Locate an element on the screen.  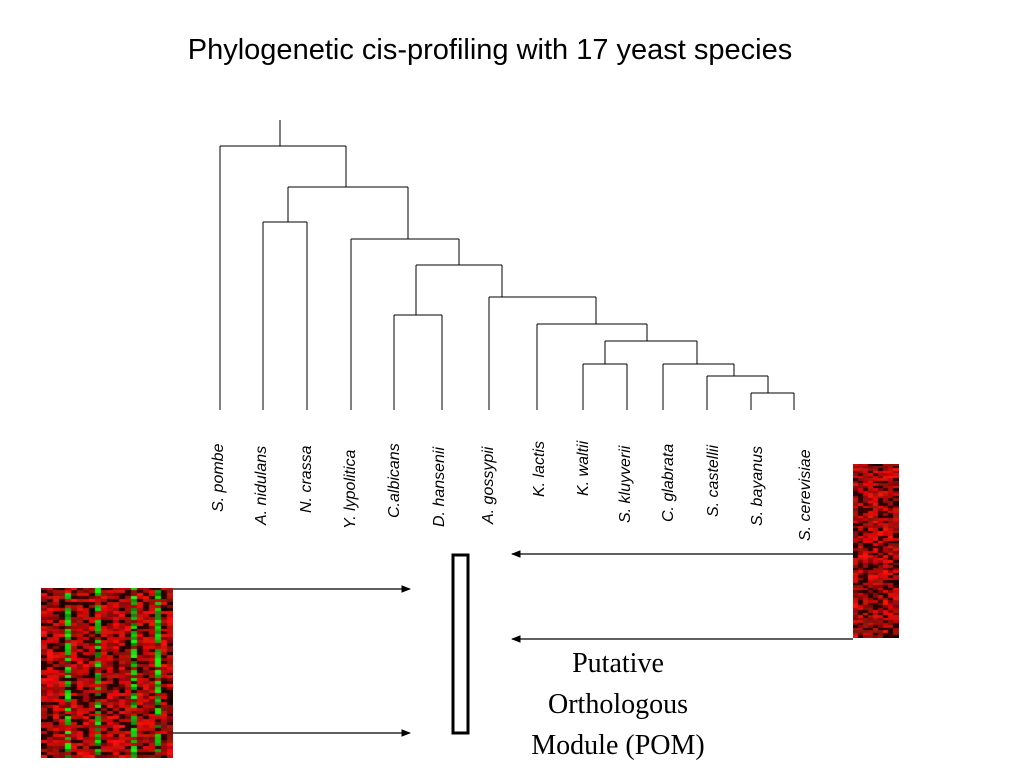
pom-label-line-1: Putative is located at coordinates (618, 663).